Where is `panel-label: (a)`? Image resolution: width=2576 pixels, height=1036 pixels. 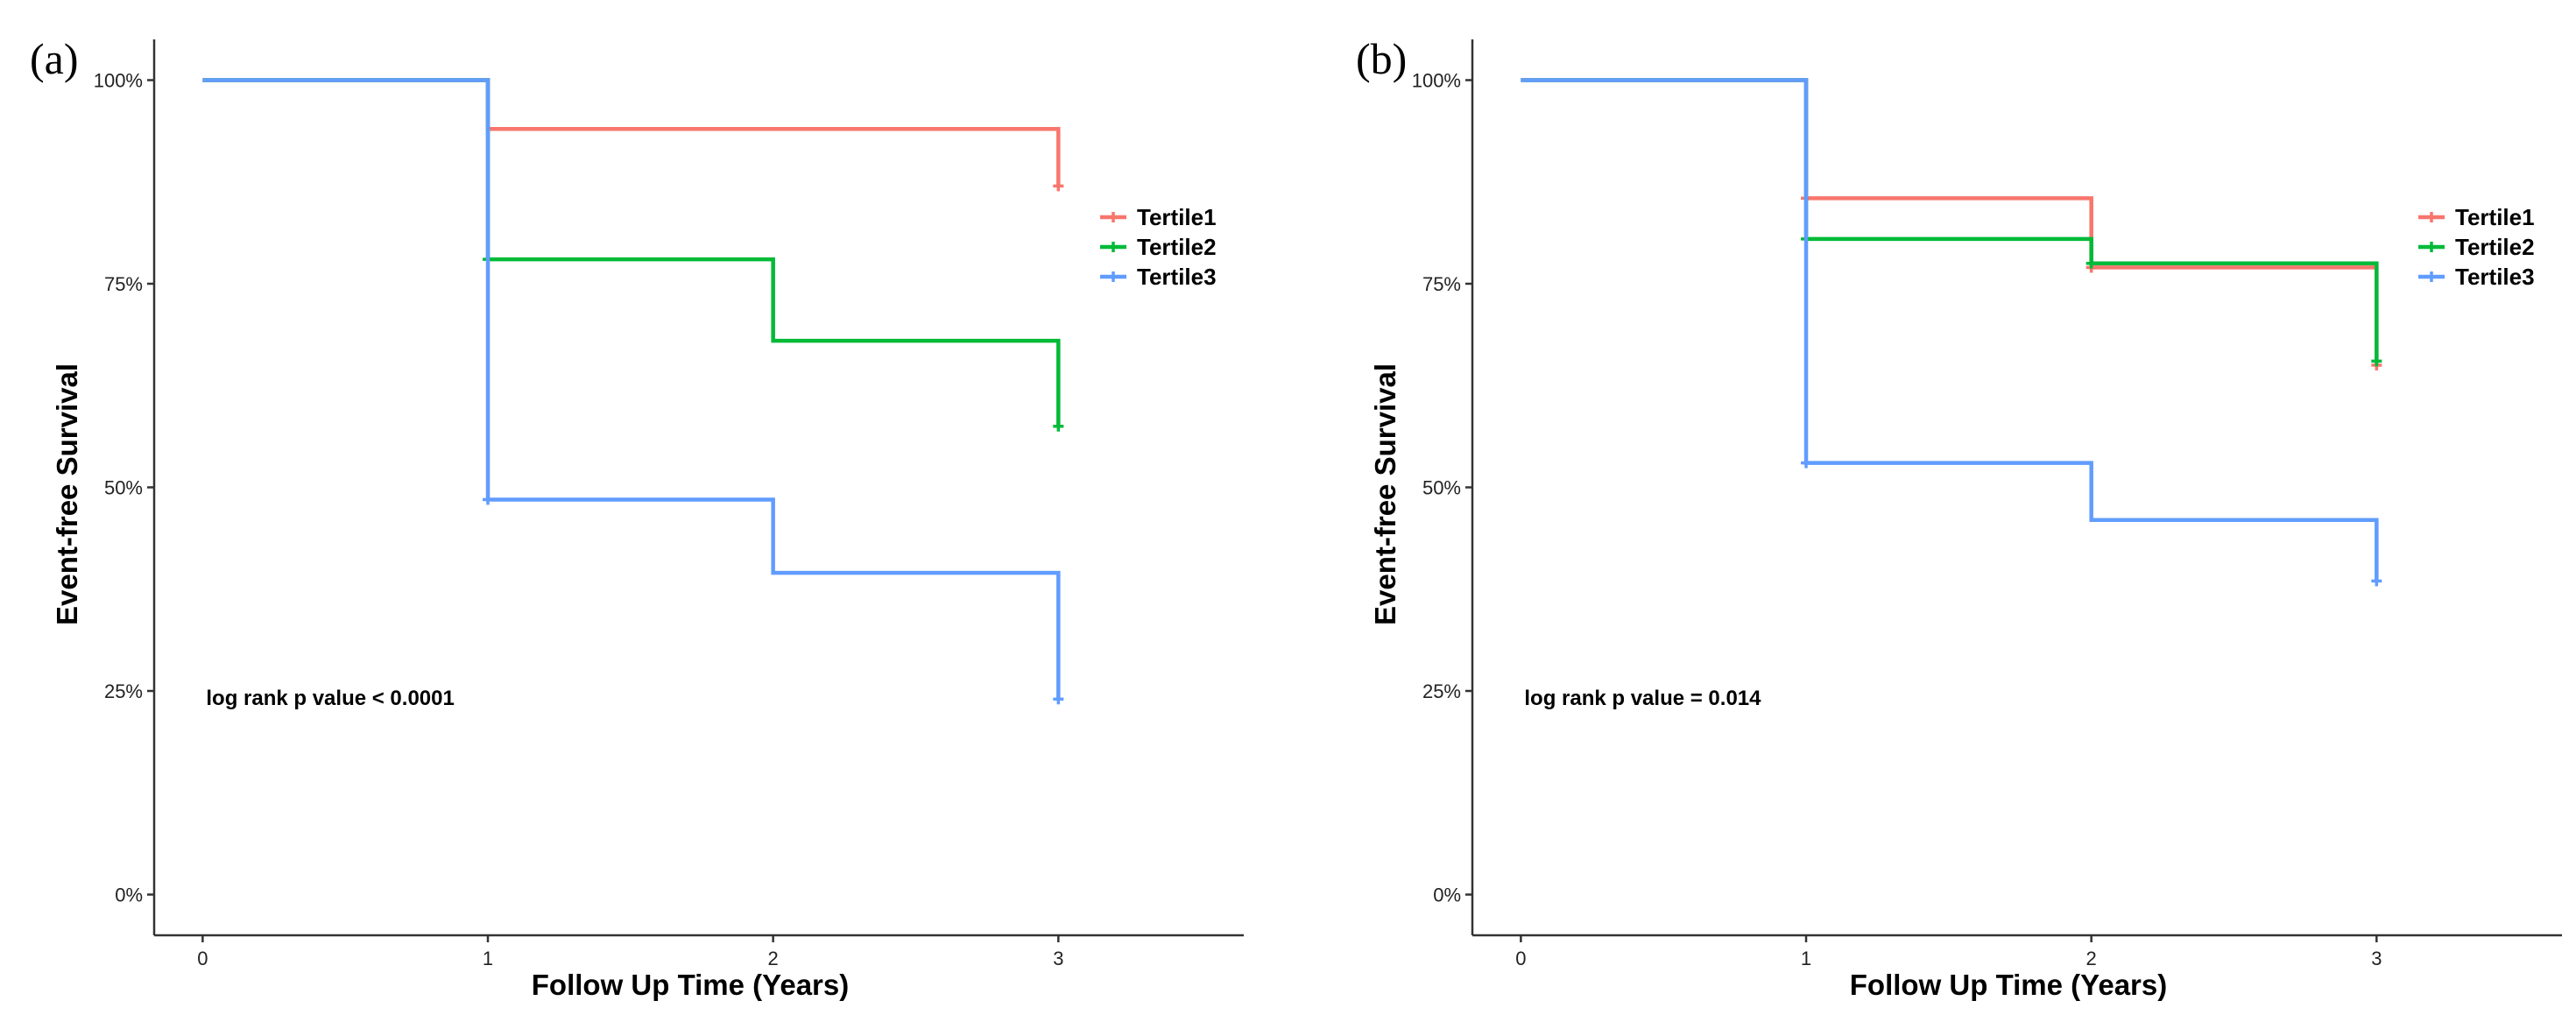 panel-label: (a) is located at coordinates (54, 58).